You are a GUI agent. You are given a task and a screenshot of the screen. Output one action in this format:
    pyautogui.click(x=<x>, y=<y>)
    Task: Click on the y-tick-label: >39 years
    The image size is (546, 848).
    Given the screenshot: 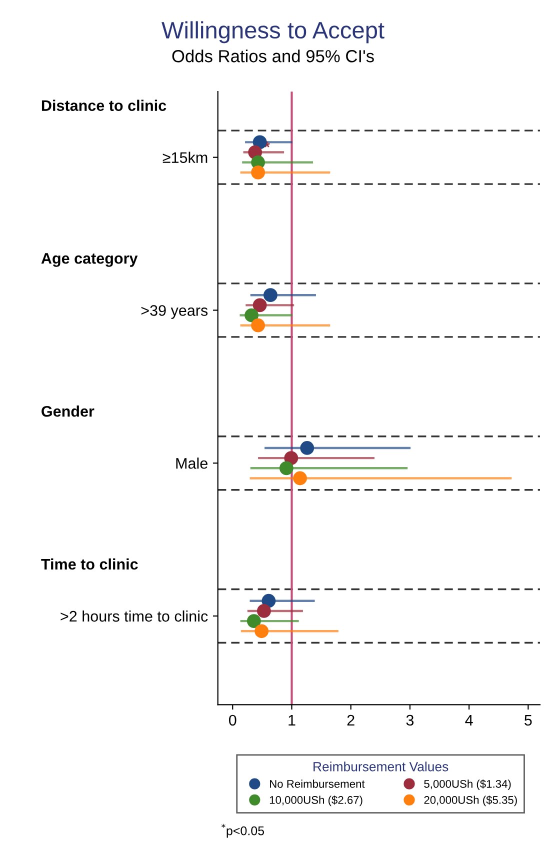 What is the action you would take?
    pyautogui.click(x=174, y=312)
    